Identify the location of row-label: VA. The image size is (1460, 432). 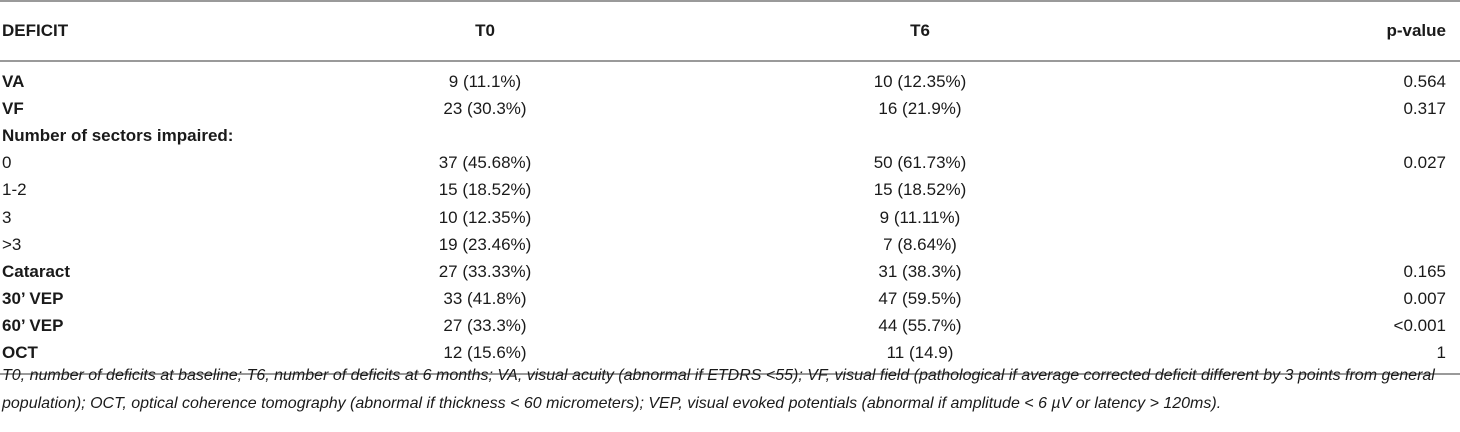
(13, 81).